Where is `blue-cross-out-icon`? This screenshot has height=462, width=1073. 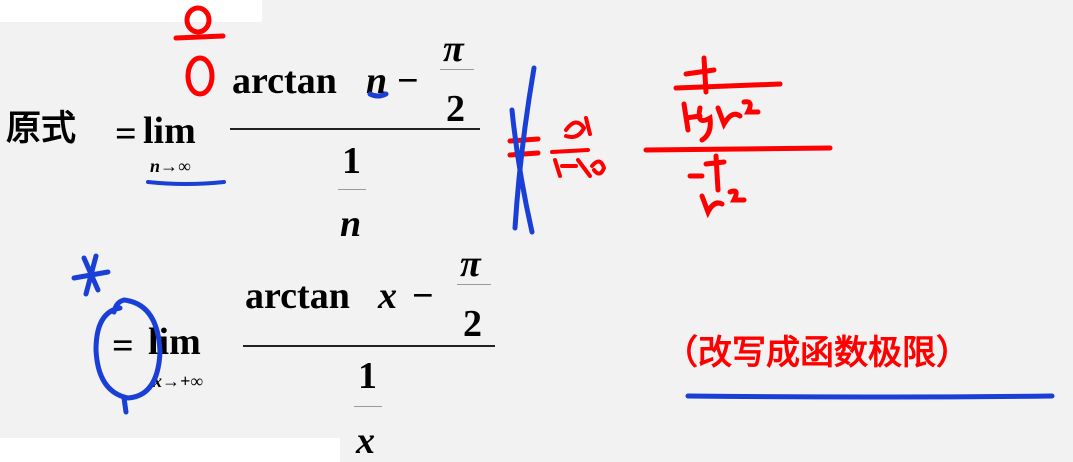 blue-cross-out-icon is located at coordinates (523, 150).